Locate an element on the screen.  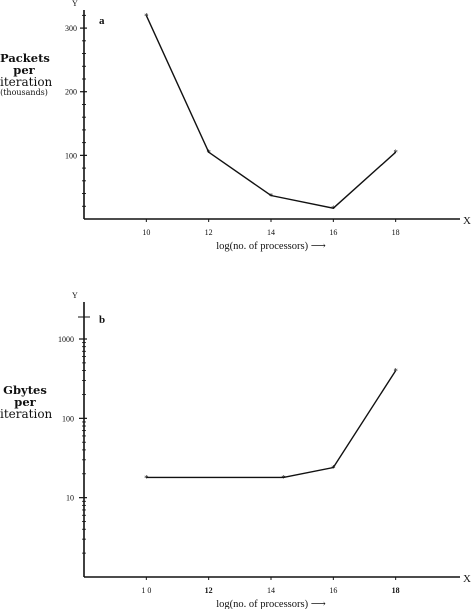
panel-a-x-tick-label: 14 is located at coordinates (271, 232).